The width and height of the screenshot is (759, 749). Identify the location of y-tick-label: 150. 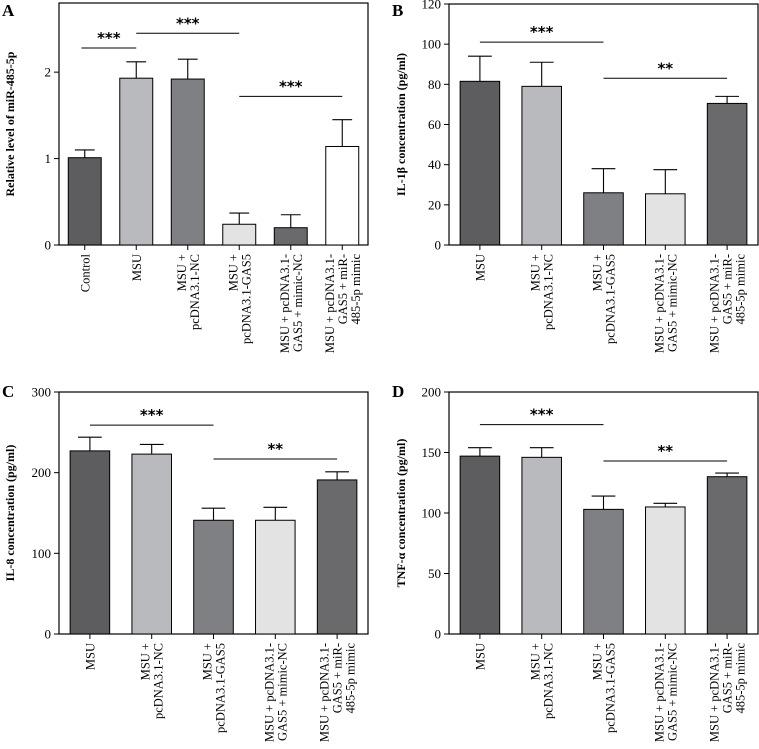
(432, 452).